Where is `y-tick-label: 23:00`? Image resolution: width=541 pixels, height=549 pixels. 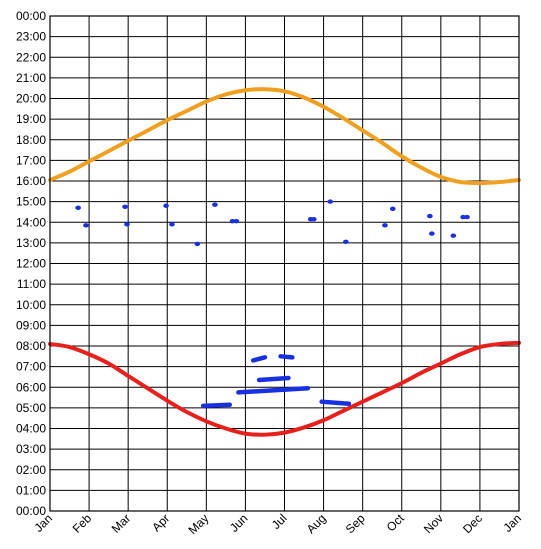 y-tick-label: 23:00 is located at coordinates (31, 37).